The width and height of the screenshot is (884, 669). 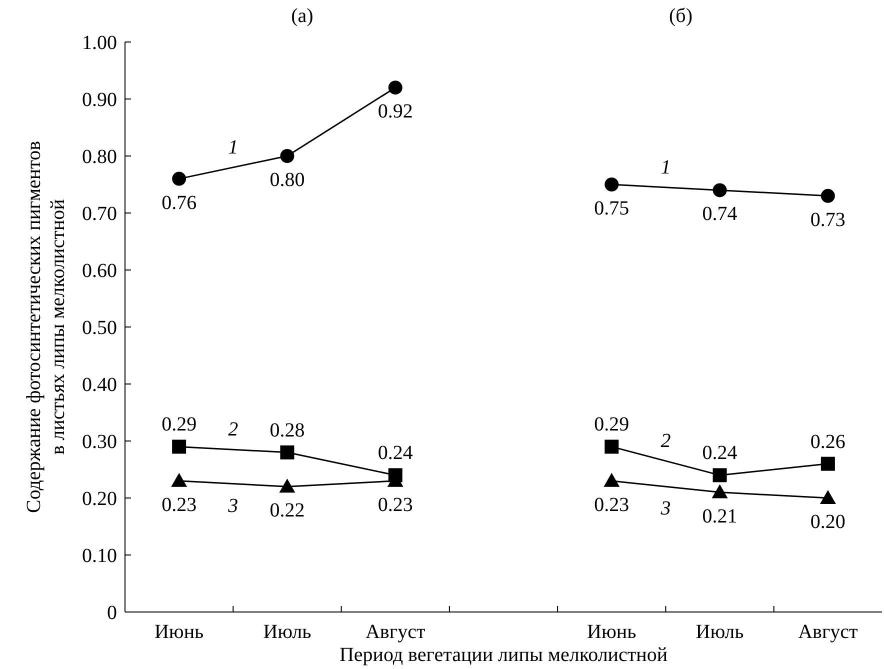 What do you see at coordinates (99, 328) in the screenshot?
I see `y-tick-label: 0.50` at bounding box center [99, 328].